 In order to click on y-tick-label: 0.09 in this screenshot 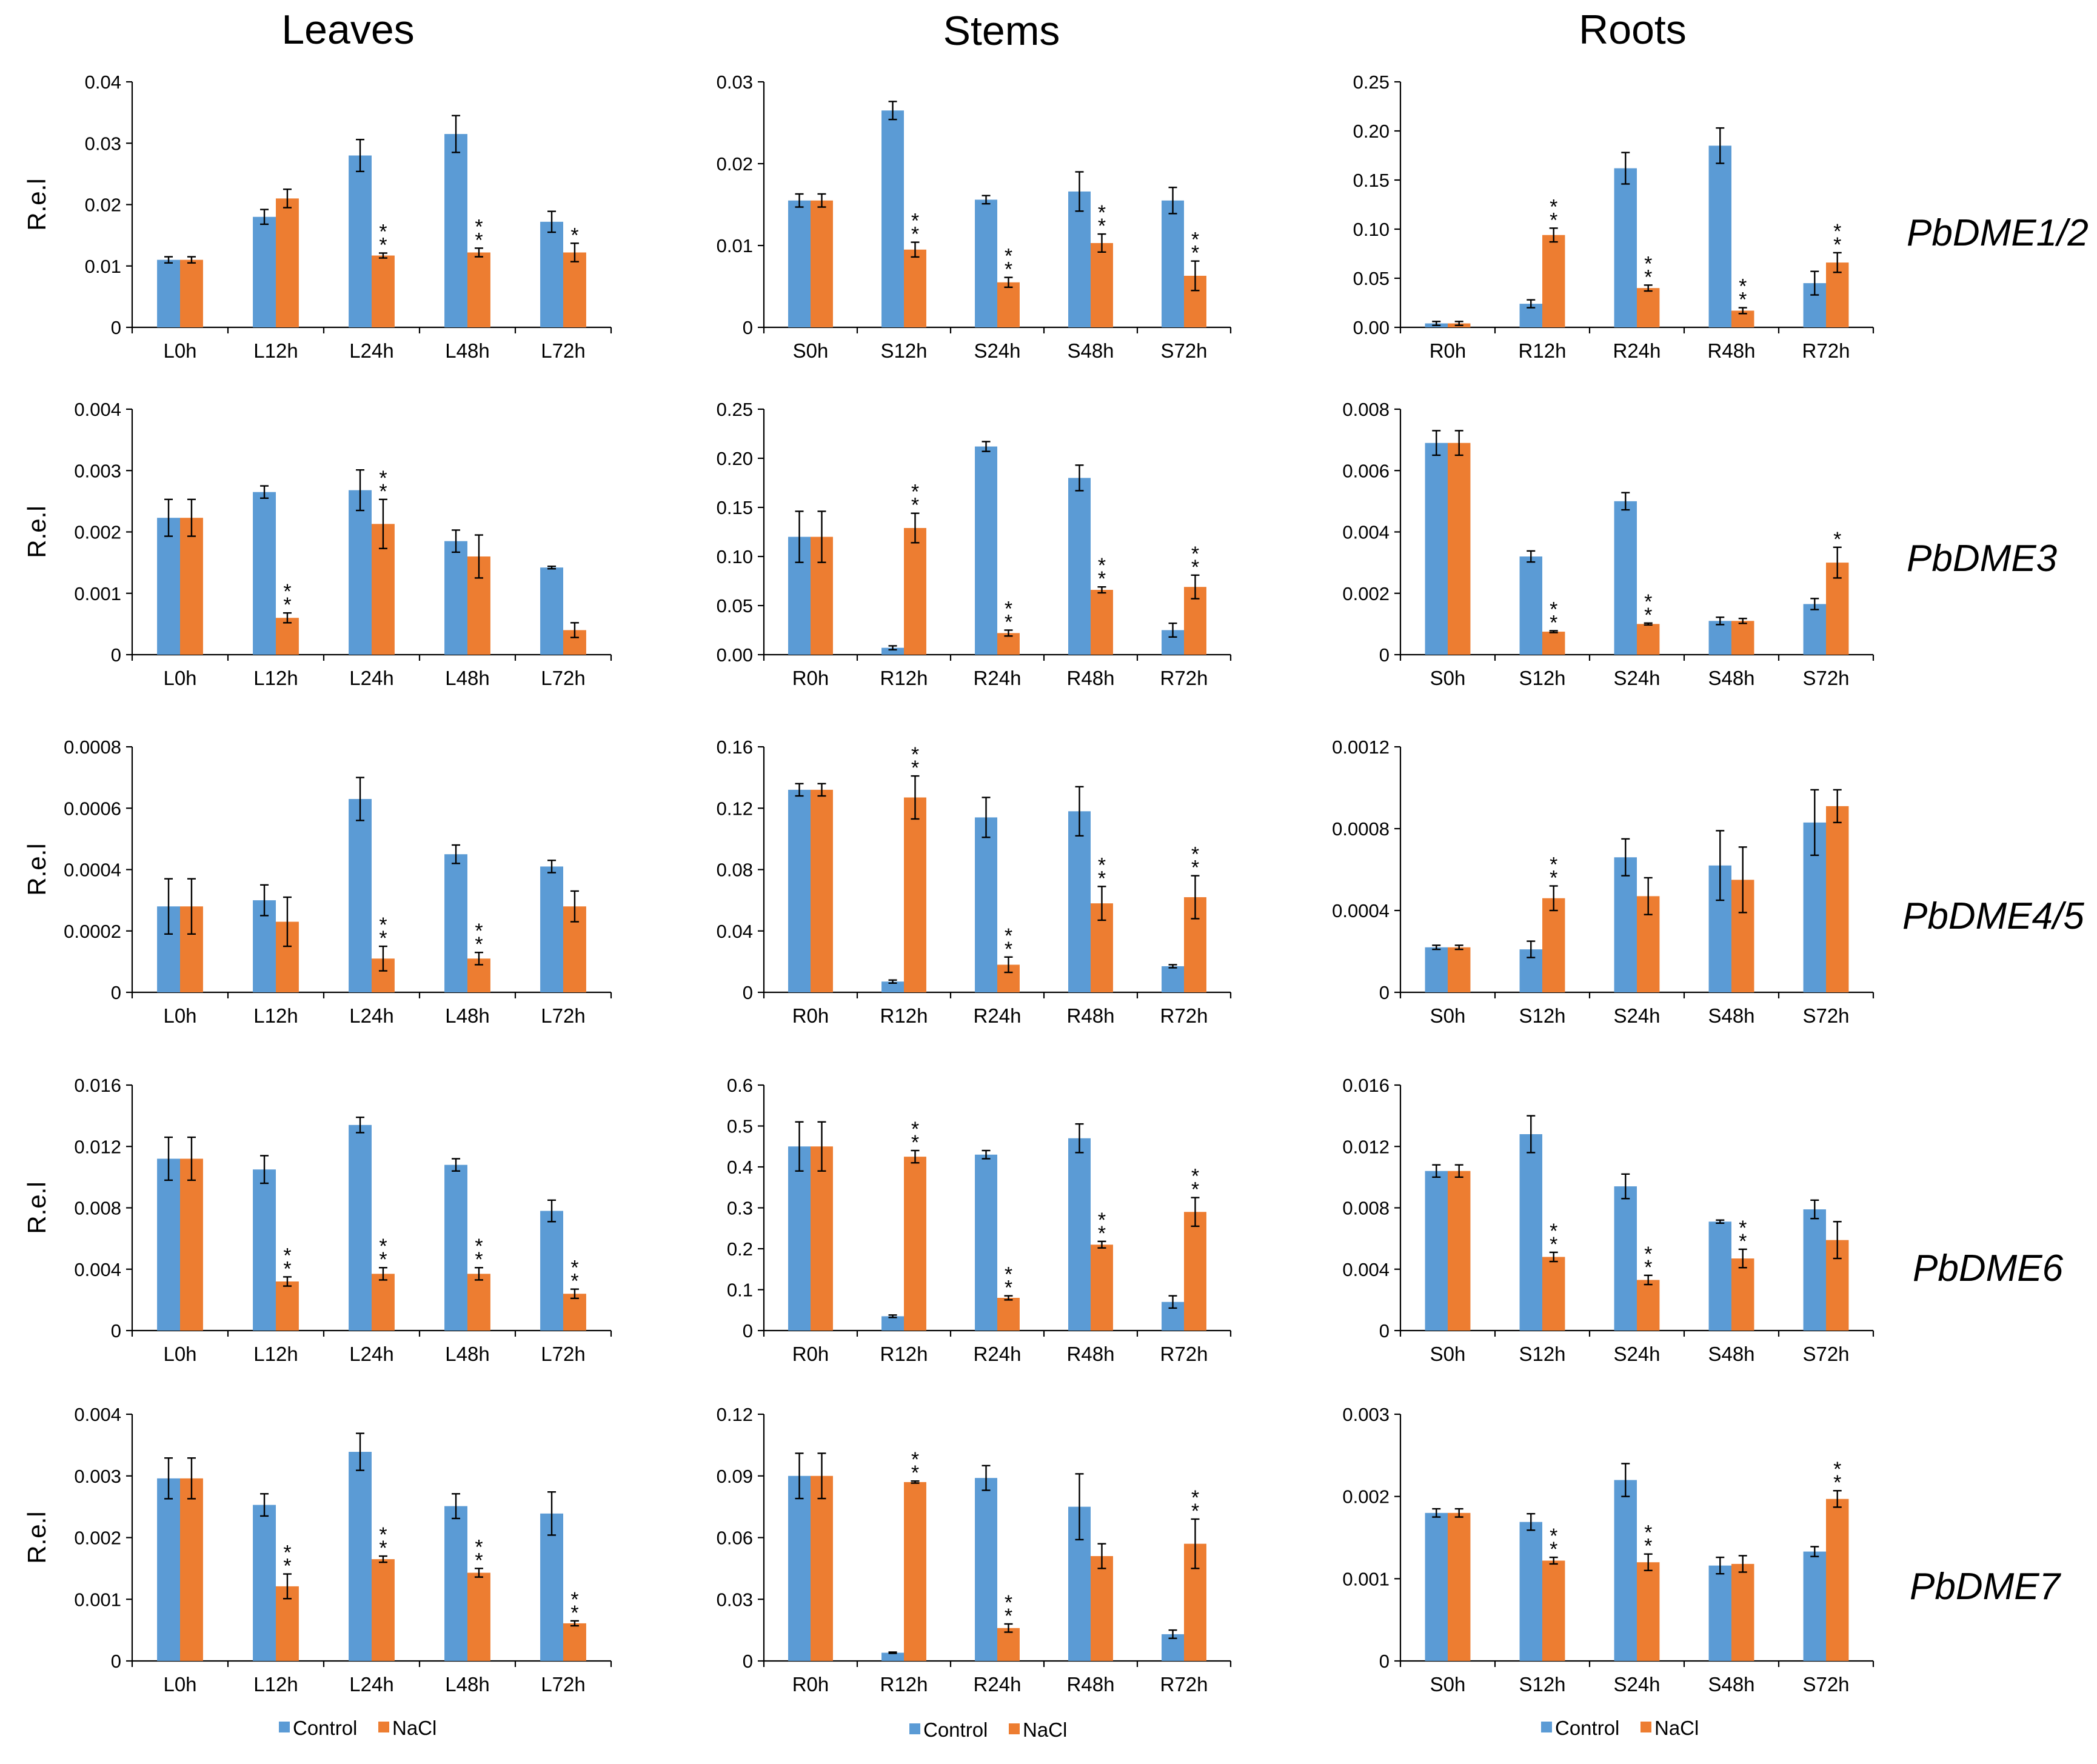, I will do `click(735, 1476)`.